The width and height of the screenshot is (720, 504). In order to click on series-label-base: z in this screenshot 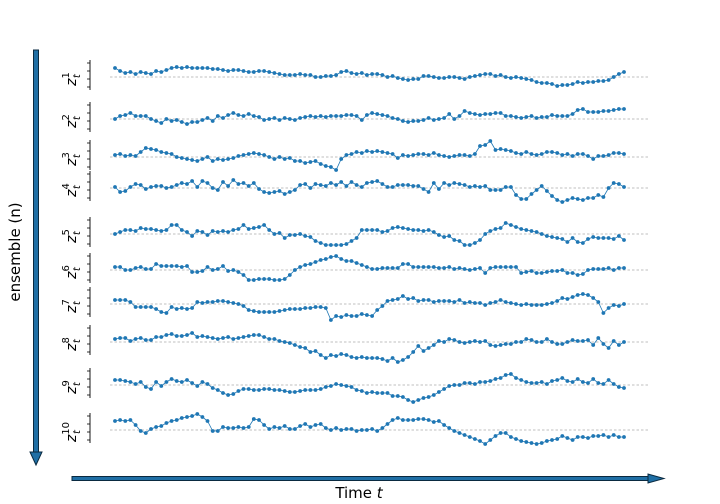, I will do `click(72, 275)`.